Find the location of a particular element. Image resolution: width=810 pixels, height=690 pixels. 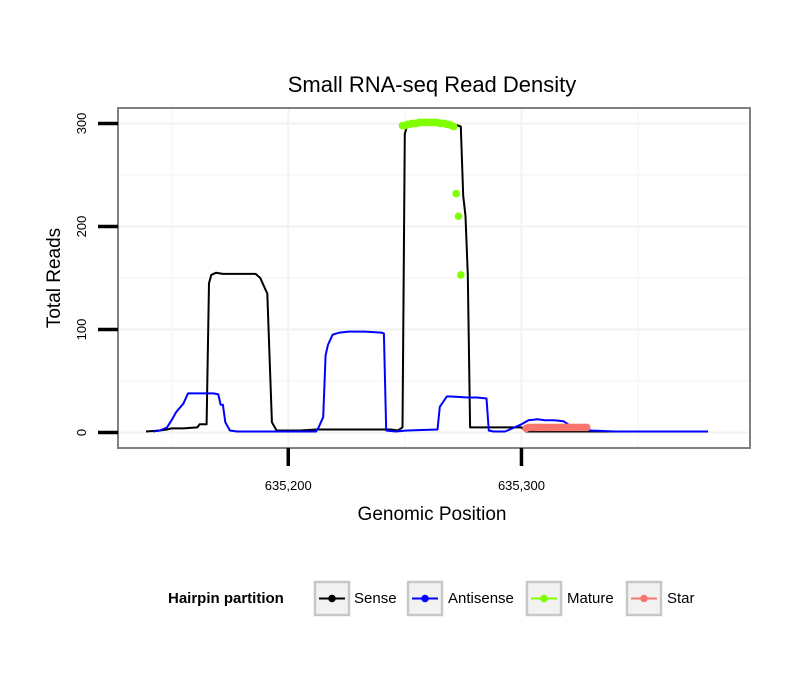

y-axis-label: Total Reads is located at coordinates (54, 278).